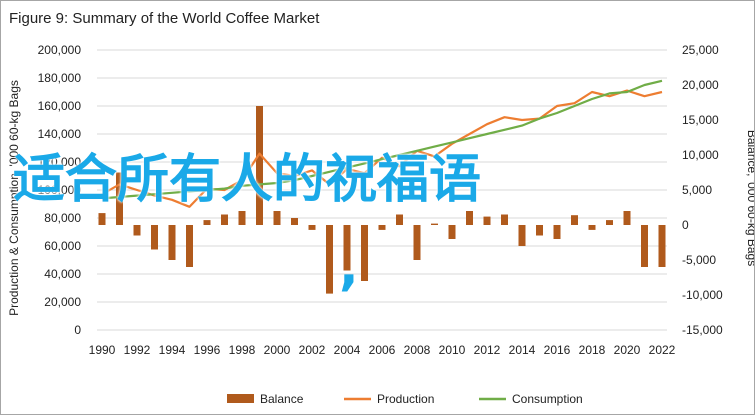 The width and height of the screenshot is (755, 415). Describe the element at coordinates (699, 260) in the screenshot. I see `y-right-tick-label: -5,000` at that location.